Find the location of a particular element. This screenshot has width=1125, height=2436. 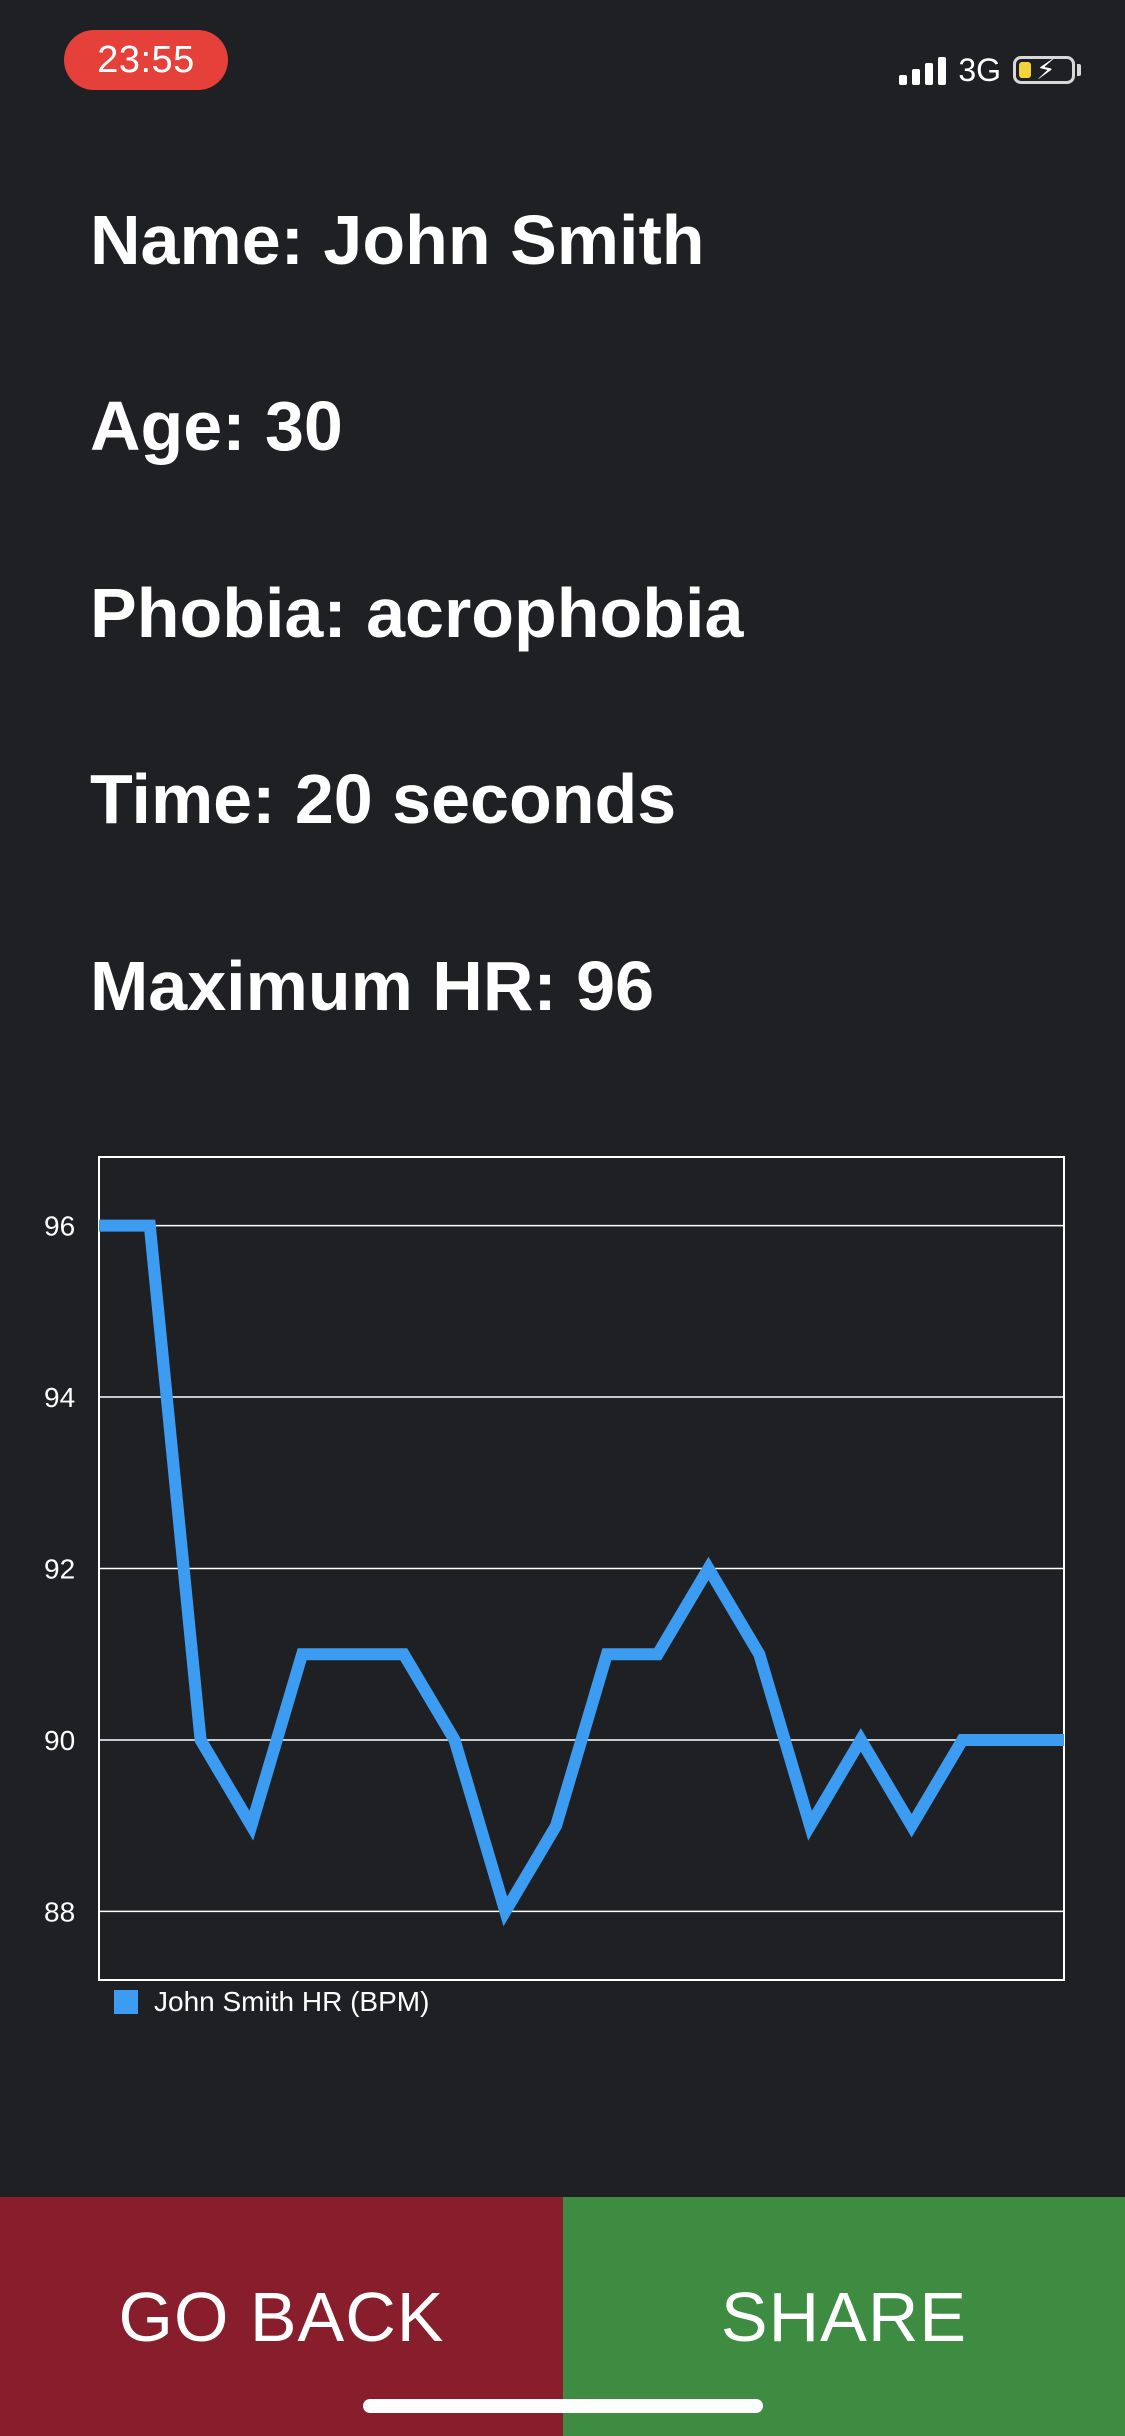

status-indicators: 3G ⚡ is located at coordinates (990, 70).